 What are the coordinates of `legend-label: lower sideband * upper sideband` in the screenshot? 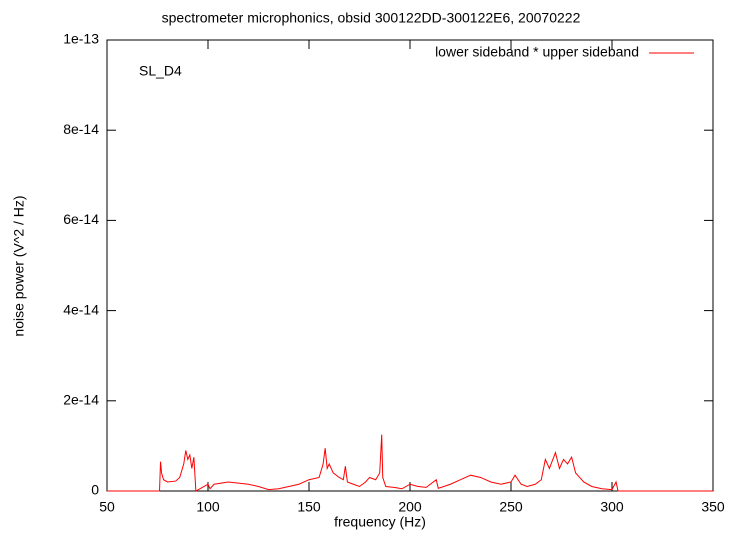 It's located at (537, 52).